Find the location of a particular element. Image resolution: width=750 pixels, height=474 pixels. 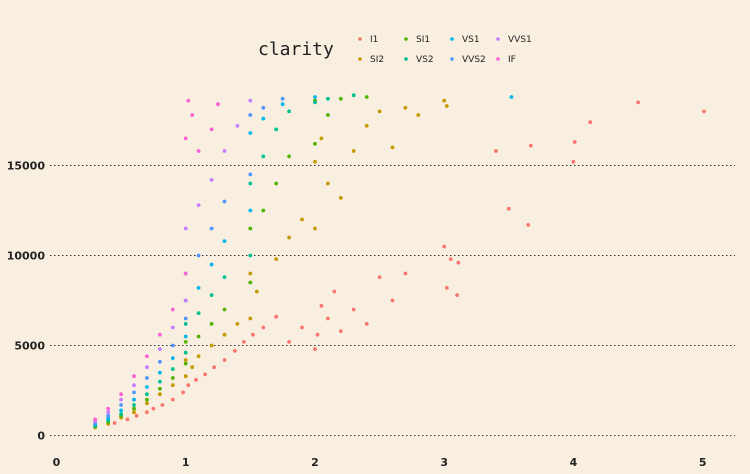

y-tick-label: 10000 is located at coordinates (26, 255).